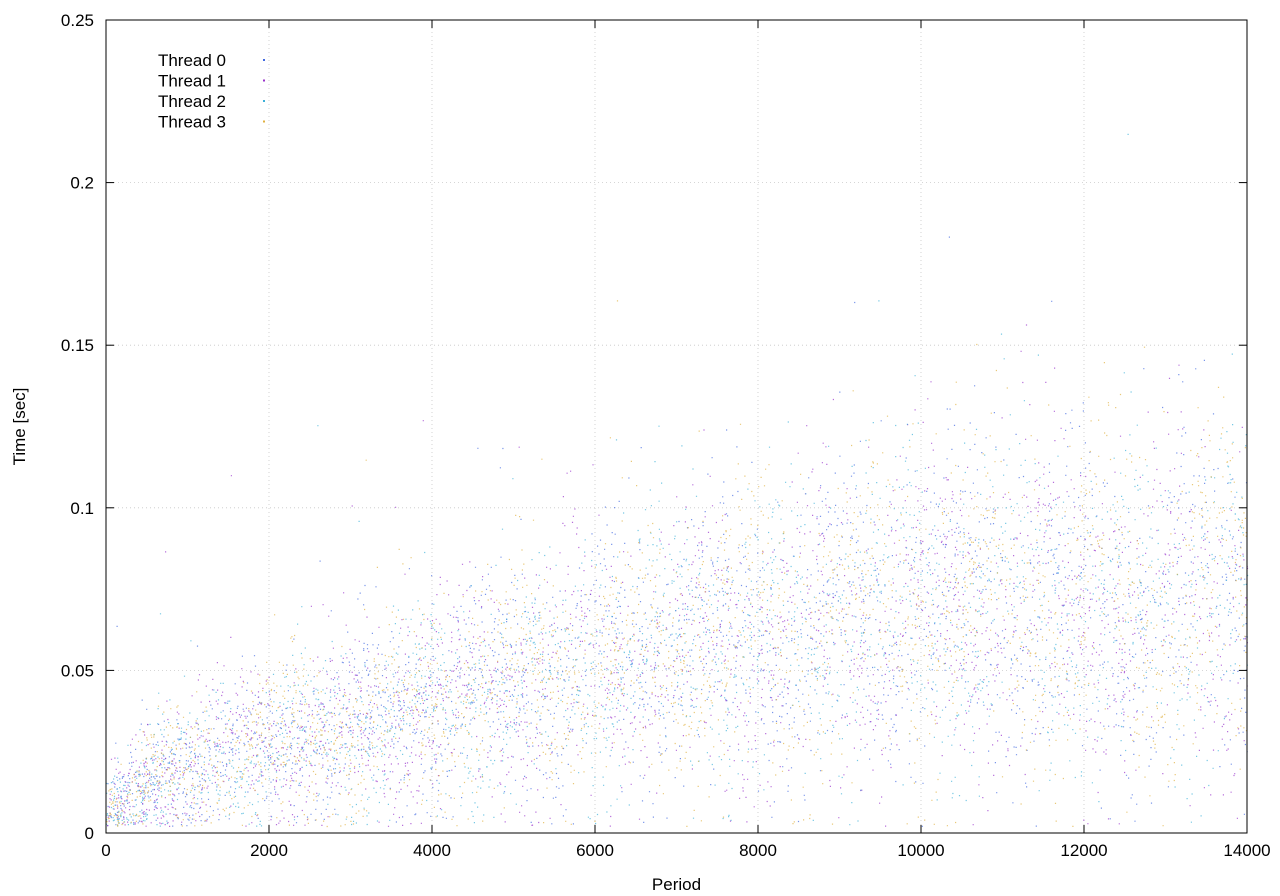 The height and width of the screenshot is (896, 1280). I want to click on y-axis-label: Time [sec], so click(19, 427).